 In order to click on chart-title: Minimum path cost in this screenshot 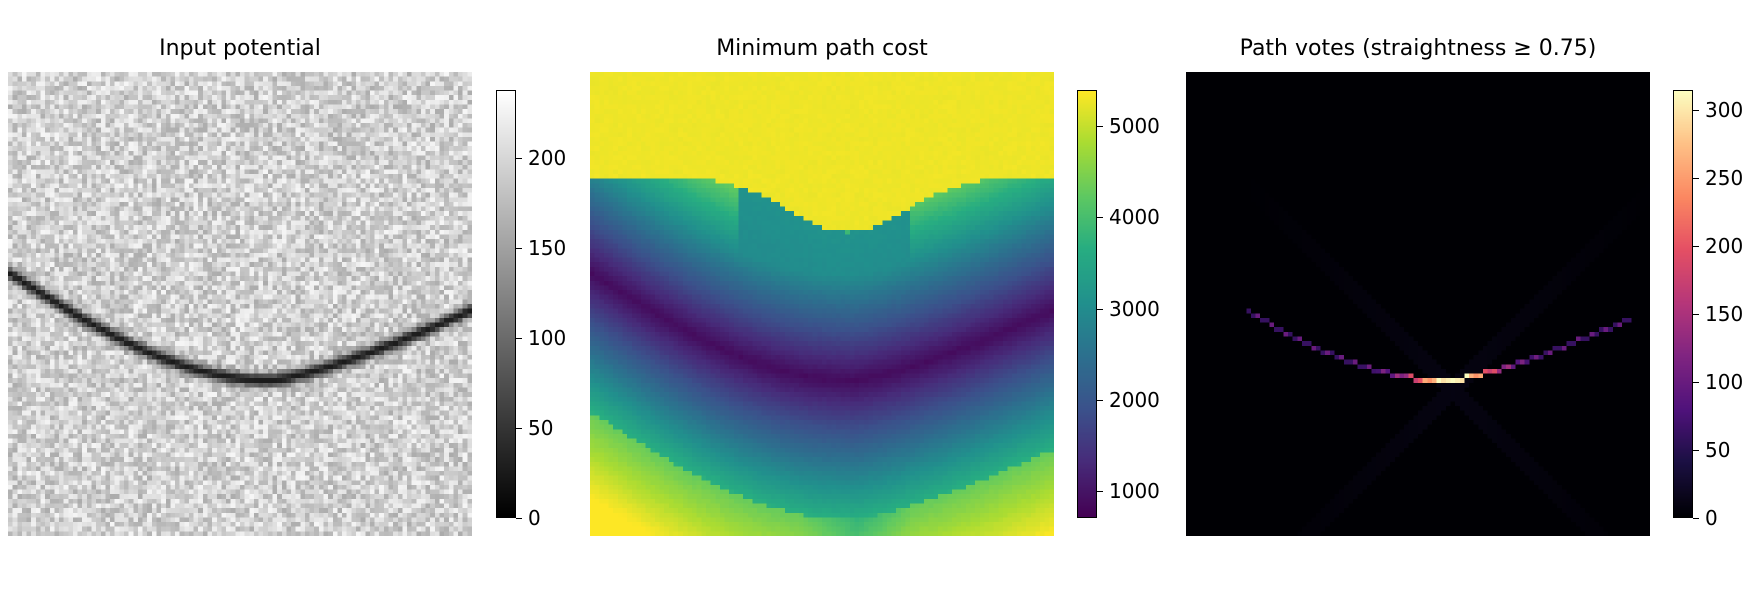, I will do `click(822, 48)`.